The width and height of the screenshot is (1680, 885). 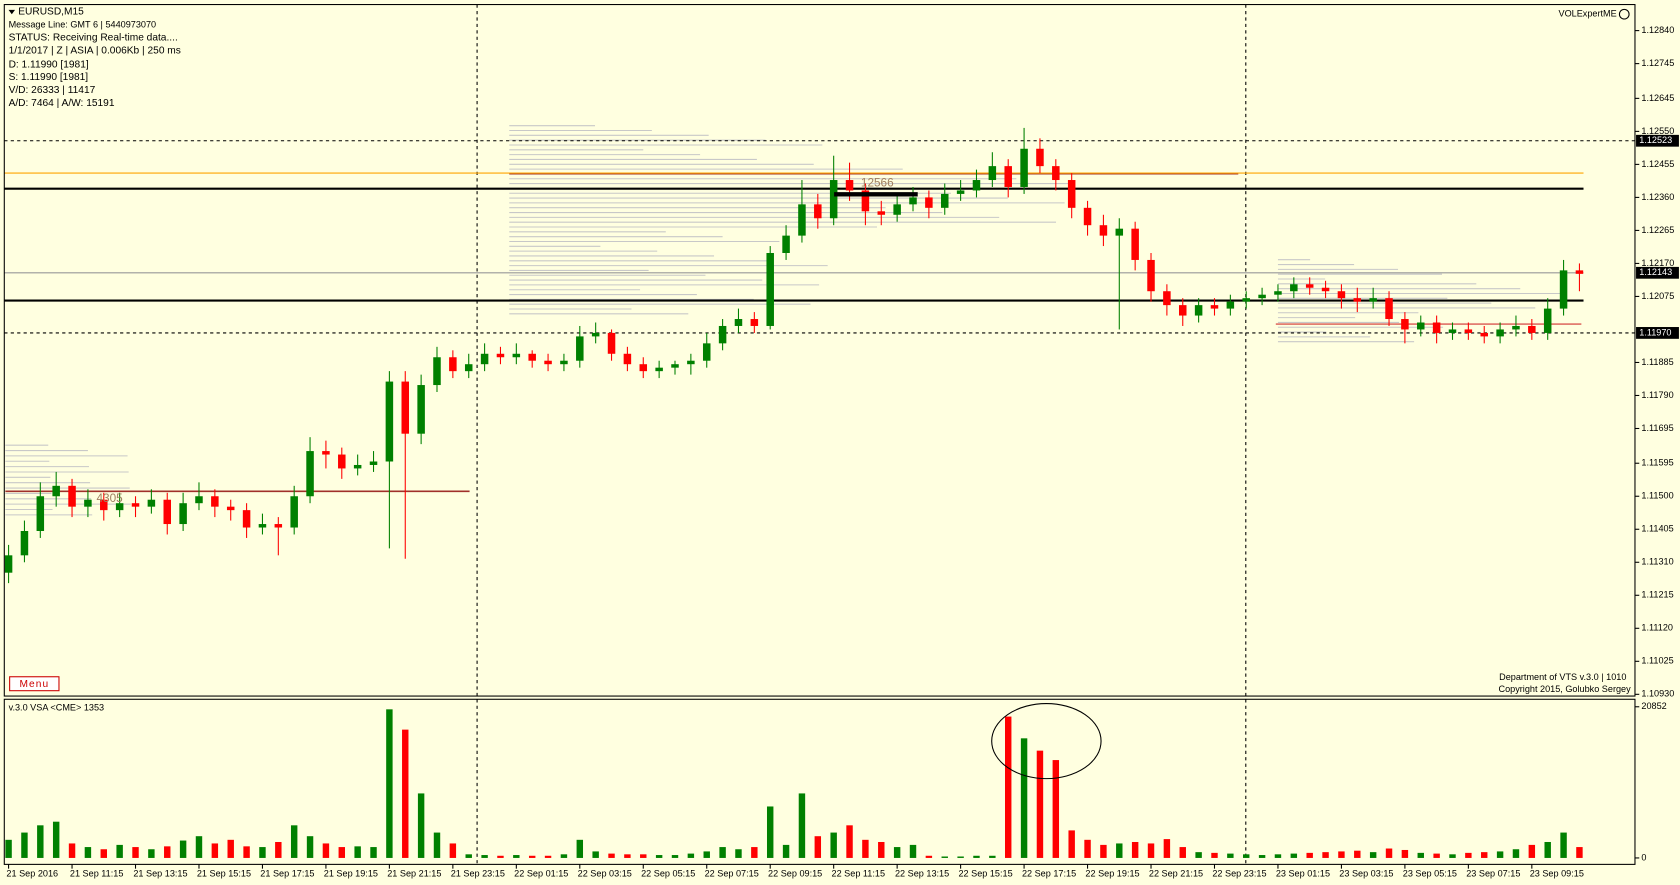 I want to click on info-line: Message Line: GMT 6 | 5440973070, so click(x=83, y=24).